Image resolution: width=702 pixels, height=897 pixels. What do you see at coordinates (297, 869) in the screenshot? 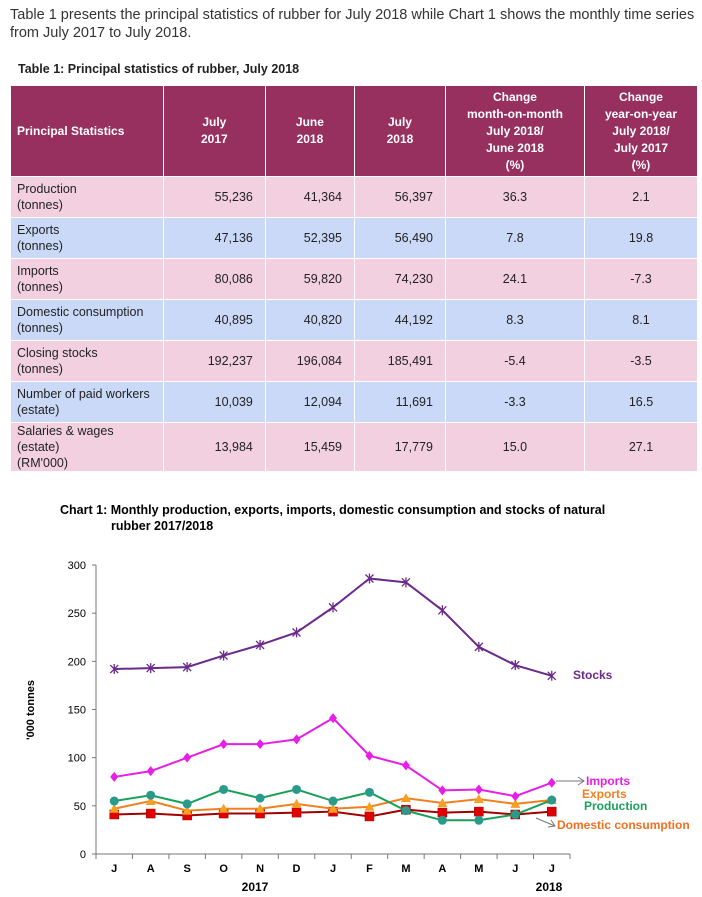
I see `x-tick-label: D` at bounding box center [297, 869].